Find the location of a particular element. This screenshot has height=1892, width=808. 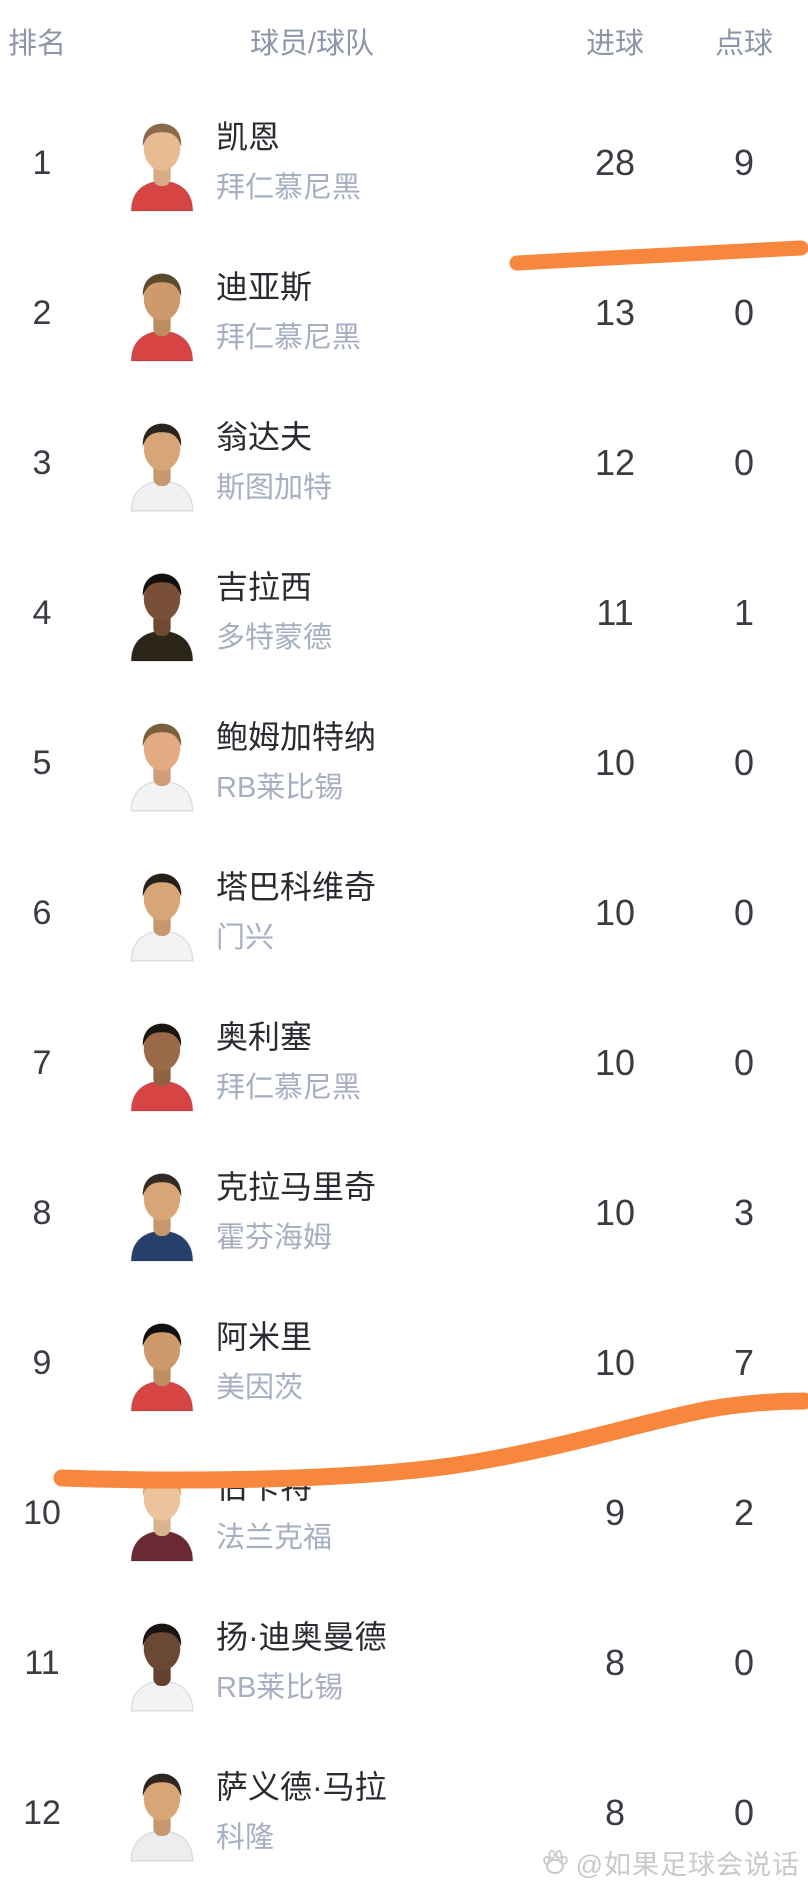

rank-cell: 2 is located at coordinates (42, 313).